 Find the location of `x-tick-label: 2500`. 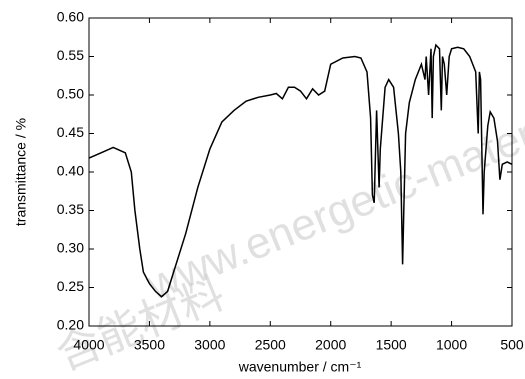

x-tick-label: 2500 is located at coordinates (270, 345).